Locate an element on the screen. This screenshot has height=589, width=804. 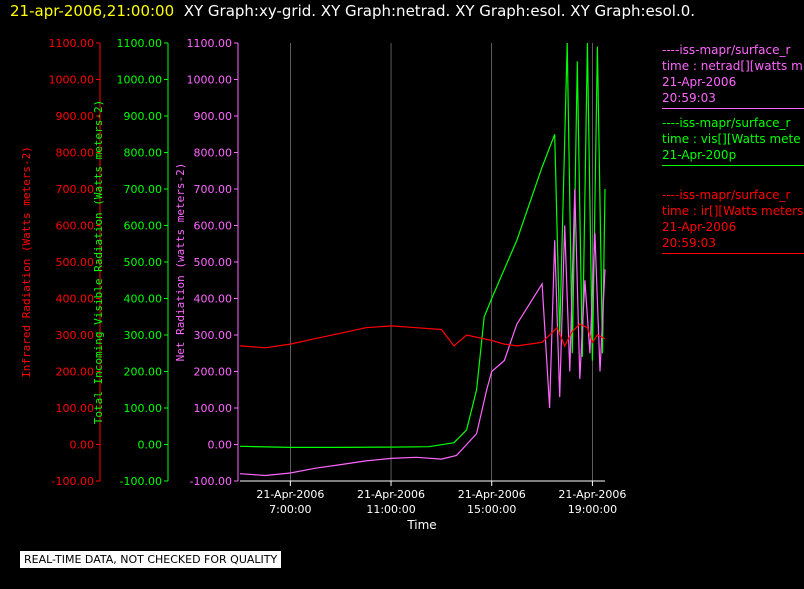
x-tick-date-1: 21-Apr-2006 is located at coordinates (391, 494).